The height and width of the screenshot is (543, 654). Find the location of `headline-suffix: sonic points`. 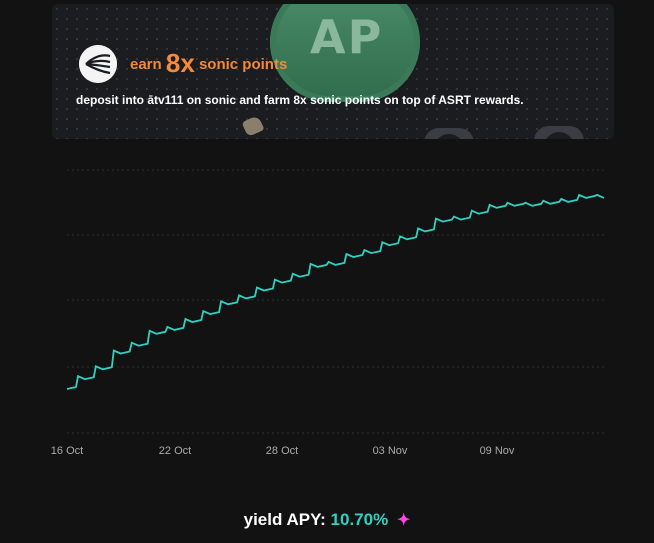

headline-suffix: sonic points is located at coordinates (243, 64).